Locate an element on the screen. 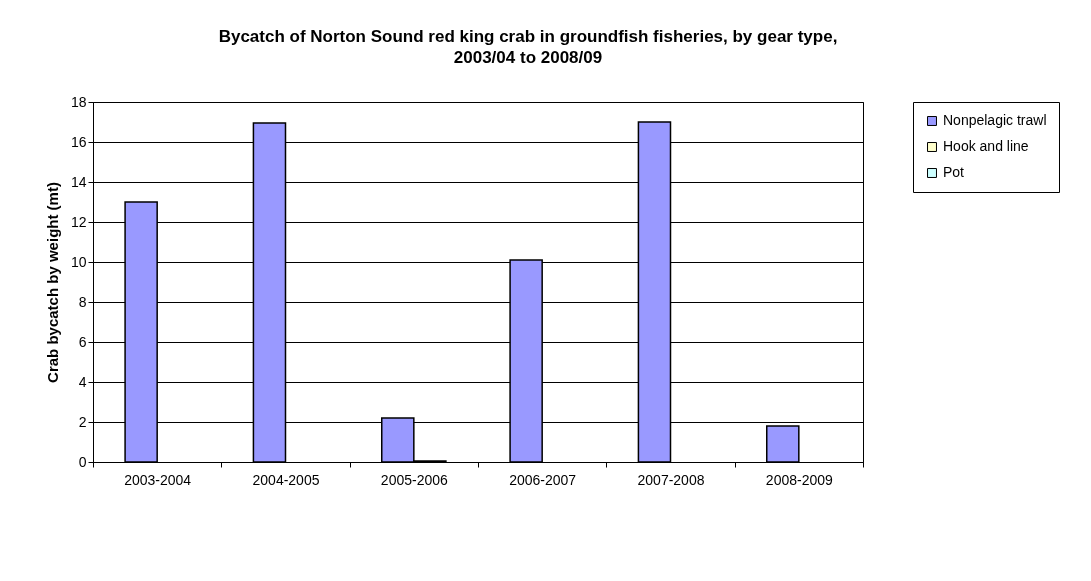 The width and height of the screenshot is (1091, 581). legend-label: Hook and line is located at coordinates (986, 146).